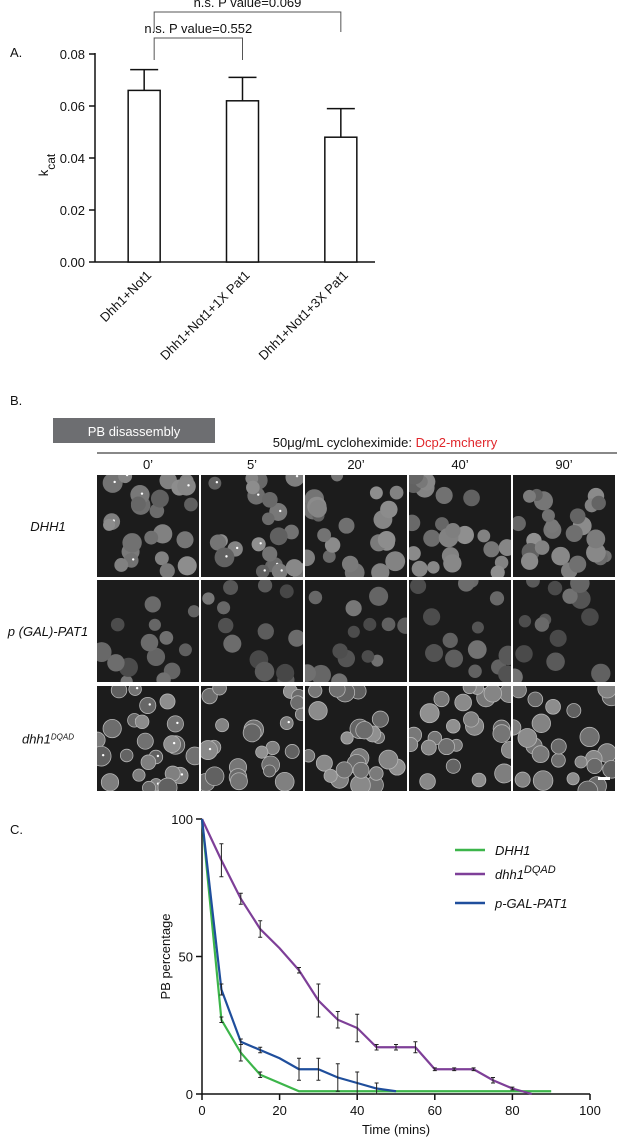  Describe the element at coordinates (51, 161) in the screenshot. I see `y-label-sub: cat` at that location.